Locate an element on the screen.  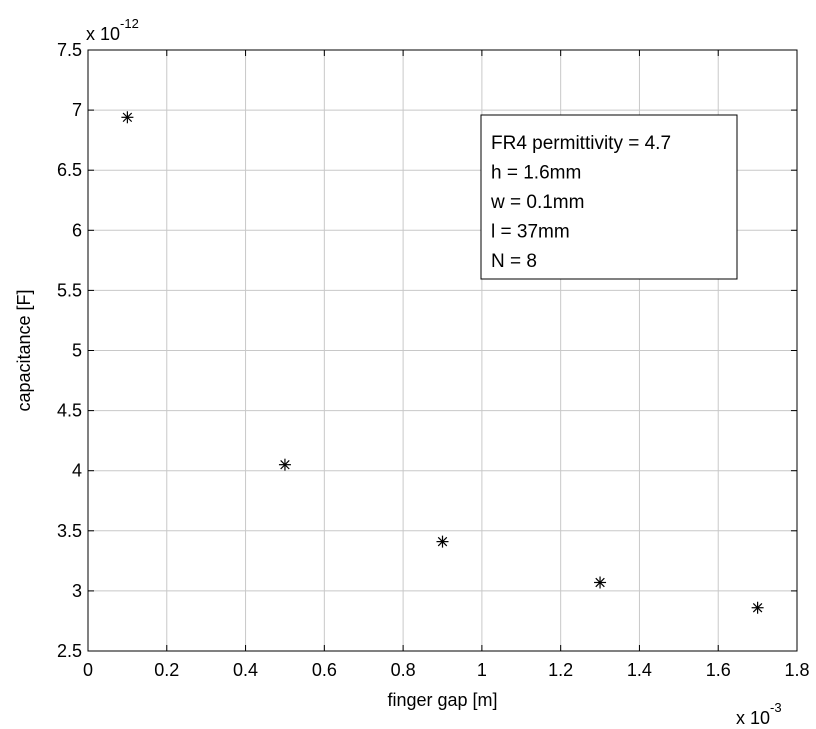
x-tick-label: 0 is located at coordinates (88, 670).